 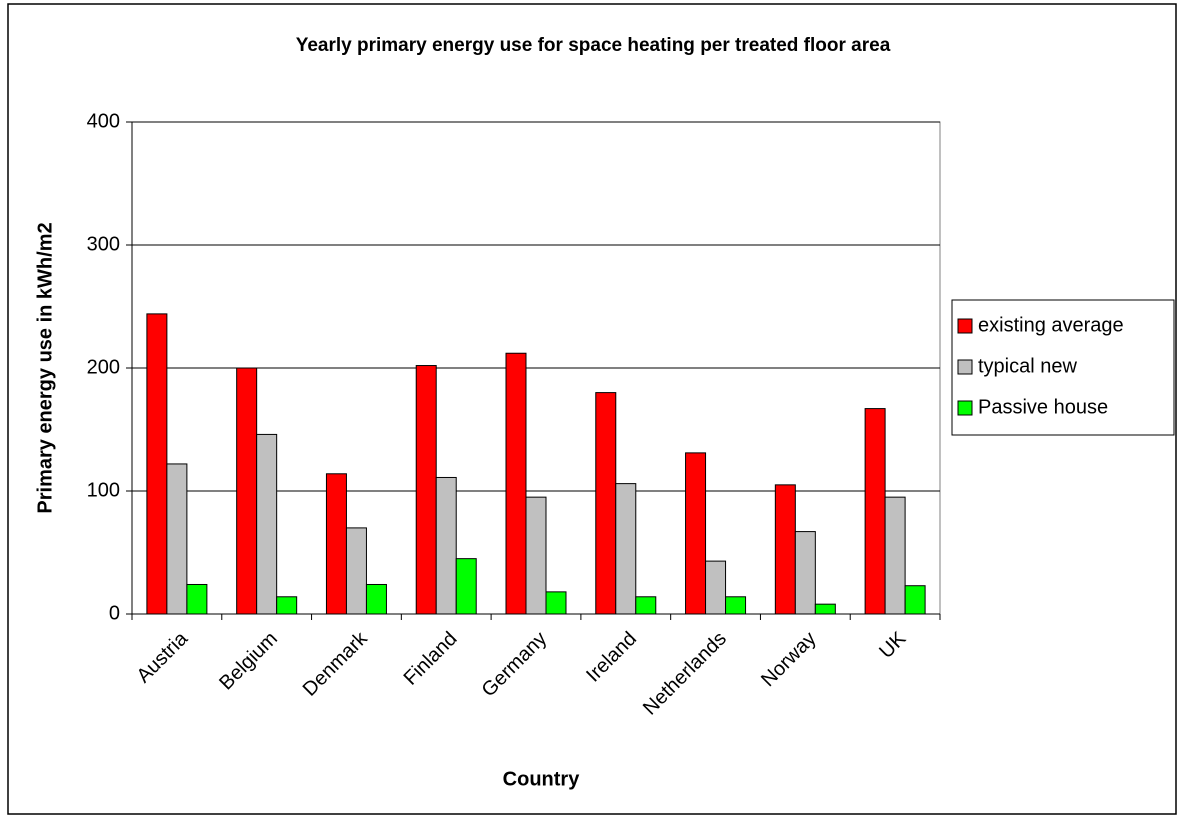 What do you see at coordinates (45, 367) in the screenshot?
I see `y-axis-title: Primary energy use in kWh/m2` at bounding box center [45, 367].